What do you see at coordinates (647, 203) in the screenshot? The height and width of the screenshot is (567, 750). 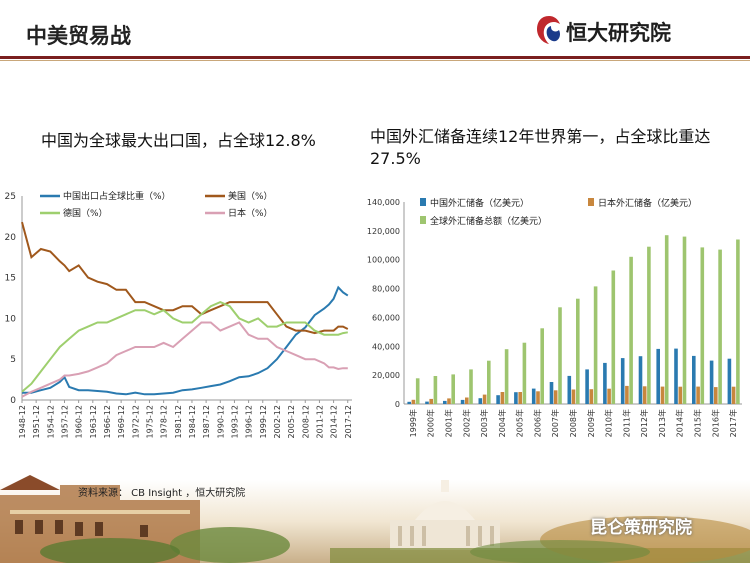 I see `legend-label: 日本外汇储备（亿美元）` at bounding box center [647, 203].